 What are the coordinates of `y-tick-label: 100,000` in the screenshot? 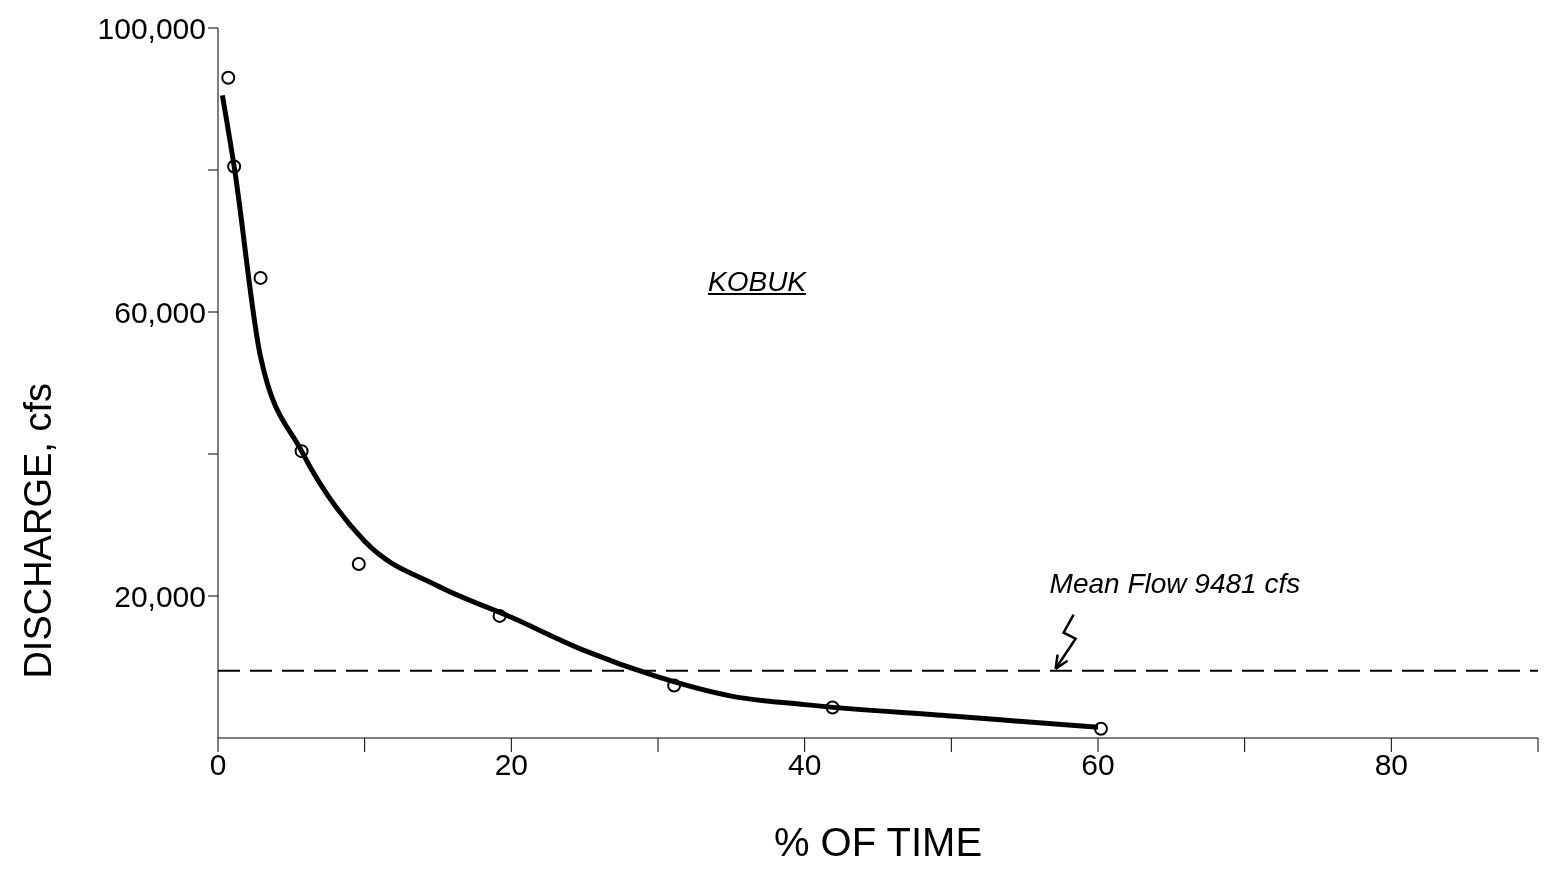 It's located at (151, 28).